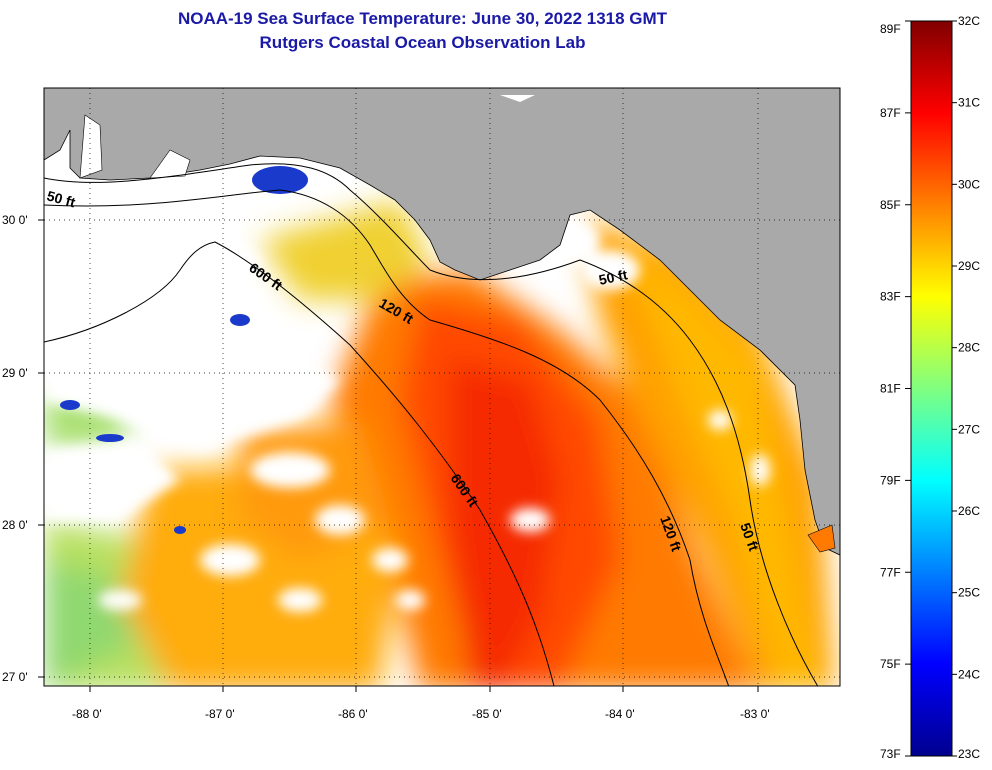  Describe the element at coordinates (890, 480) in the screenshot. I see `colorbar-f-label: 79F` at that location.